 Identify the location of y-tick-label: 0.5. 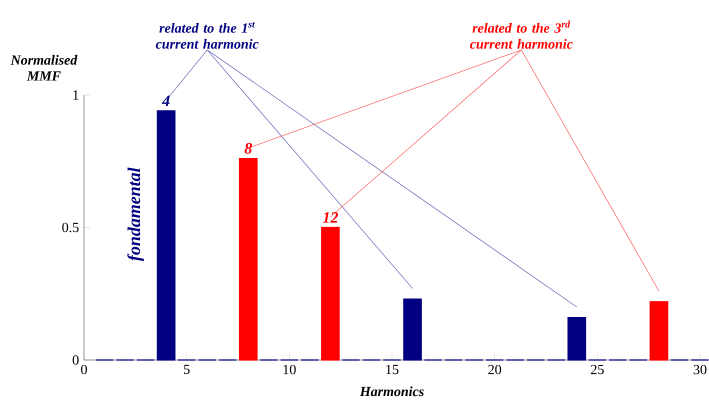
(70, 227).